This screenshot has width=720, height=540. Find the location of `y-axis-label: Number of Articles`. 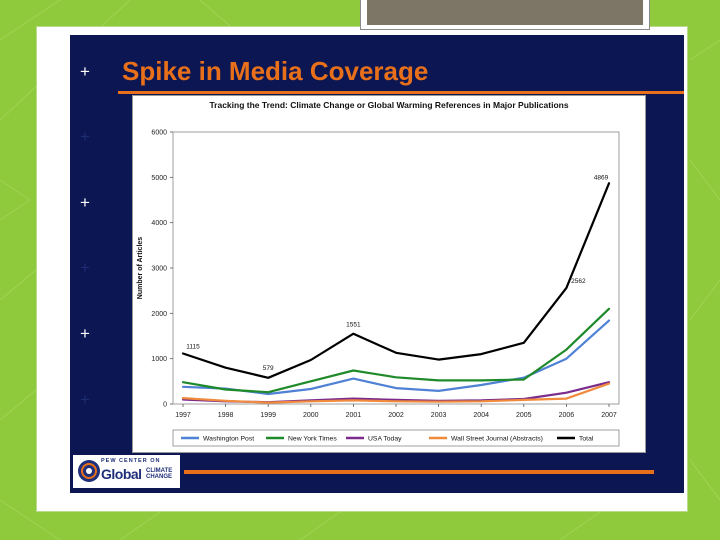

y-axis-label: Number of Articles is located at coordinates (140, 268).